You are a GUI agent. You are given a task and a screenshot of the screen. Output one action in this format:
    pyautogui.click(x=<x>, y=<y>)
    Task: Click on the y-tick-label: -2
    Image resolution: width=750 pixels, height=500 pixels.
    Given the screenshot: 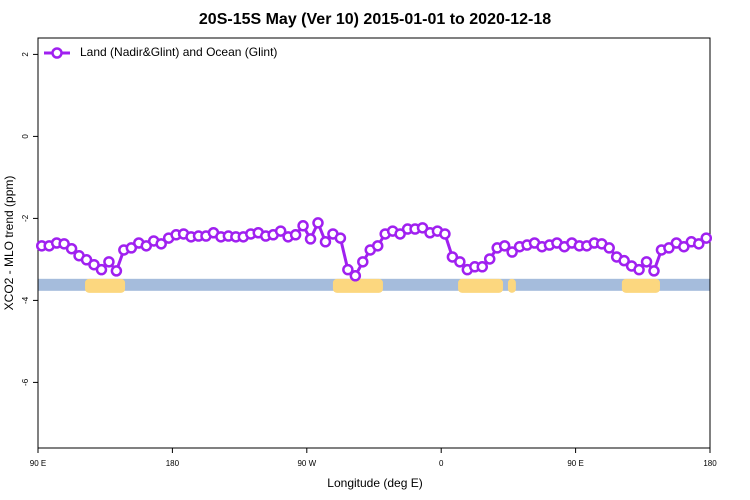 What is the action you would take?
    pyautogui.click(x=25, y=218)
    